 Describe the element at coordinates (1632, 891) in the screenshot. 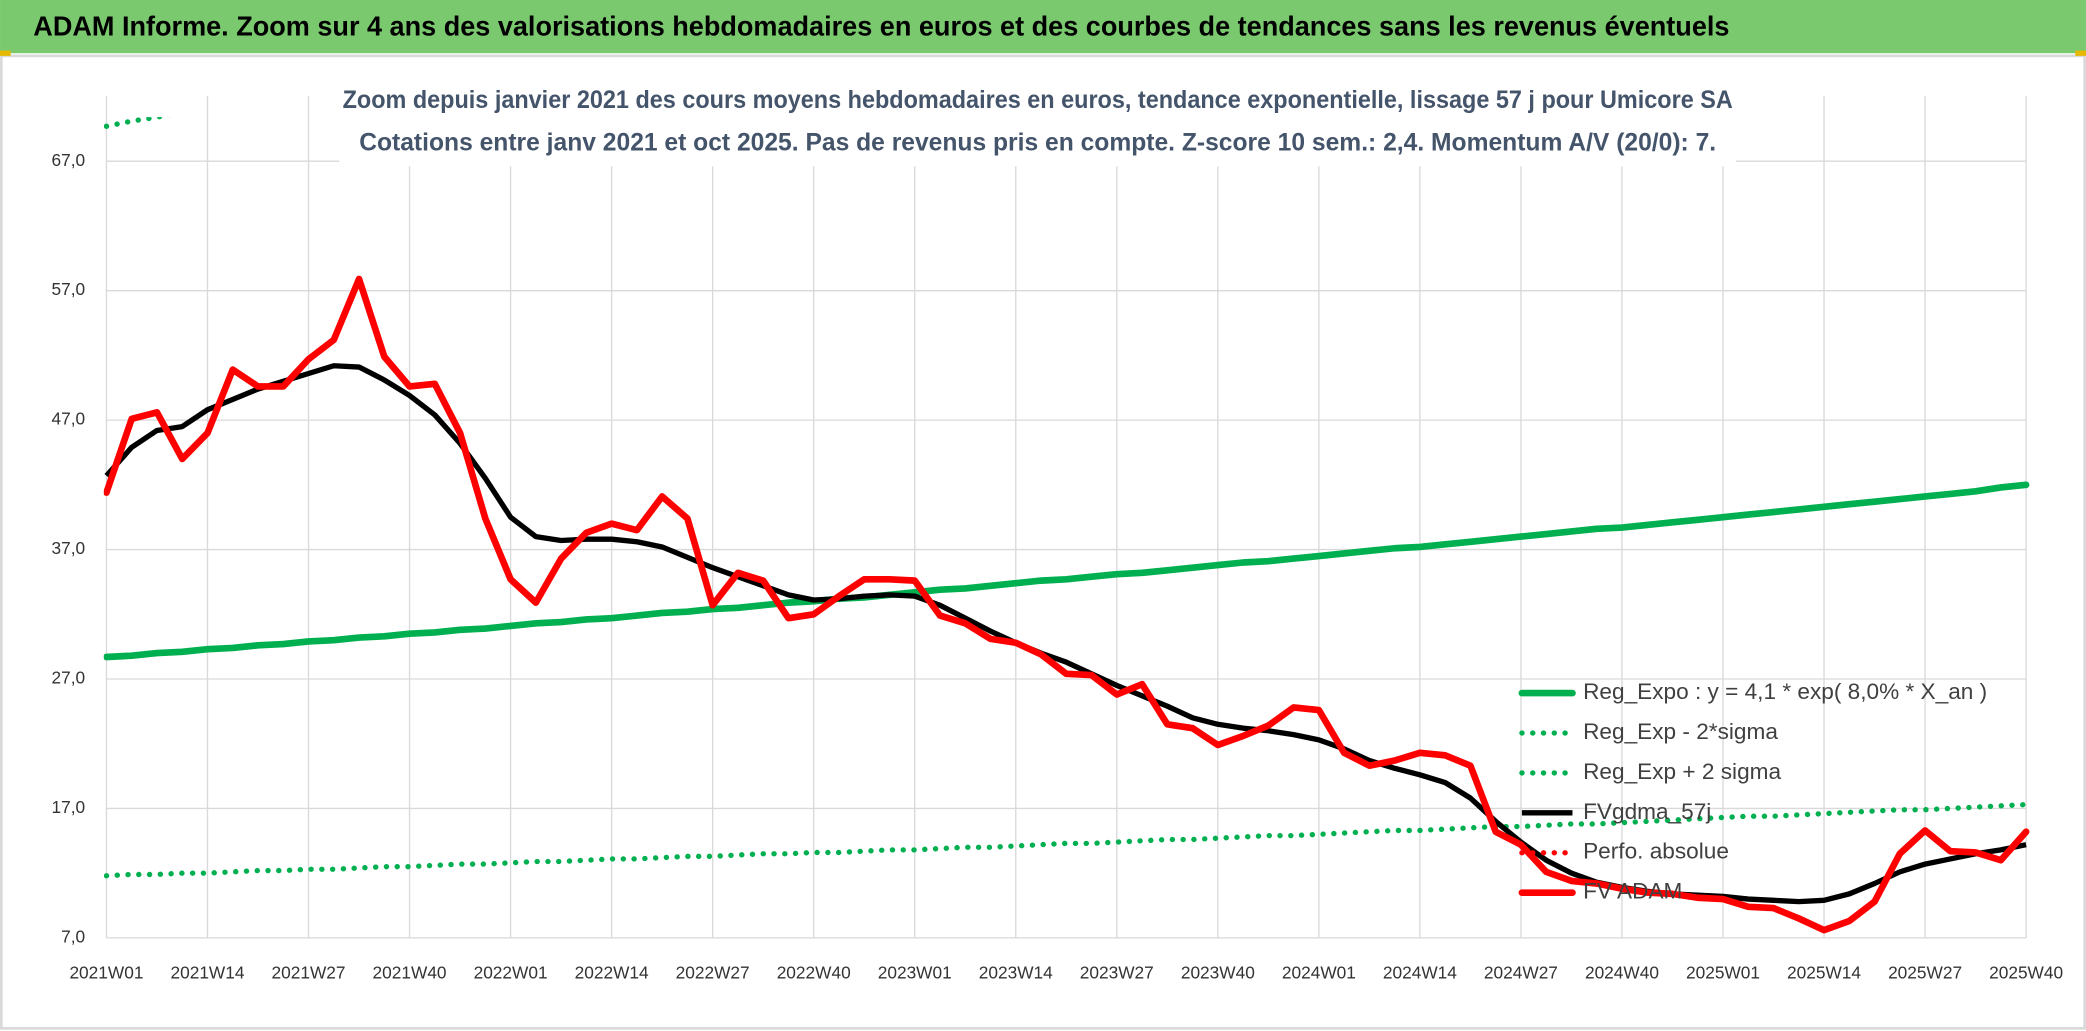

I see `legend-label: FV ADAM` at that location.